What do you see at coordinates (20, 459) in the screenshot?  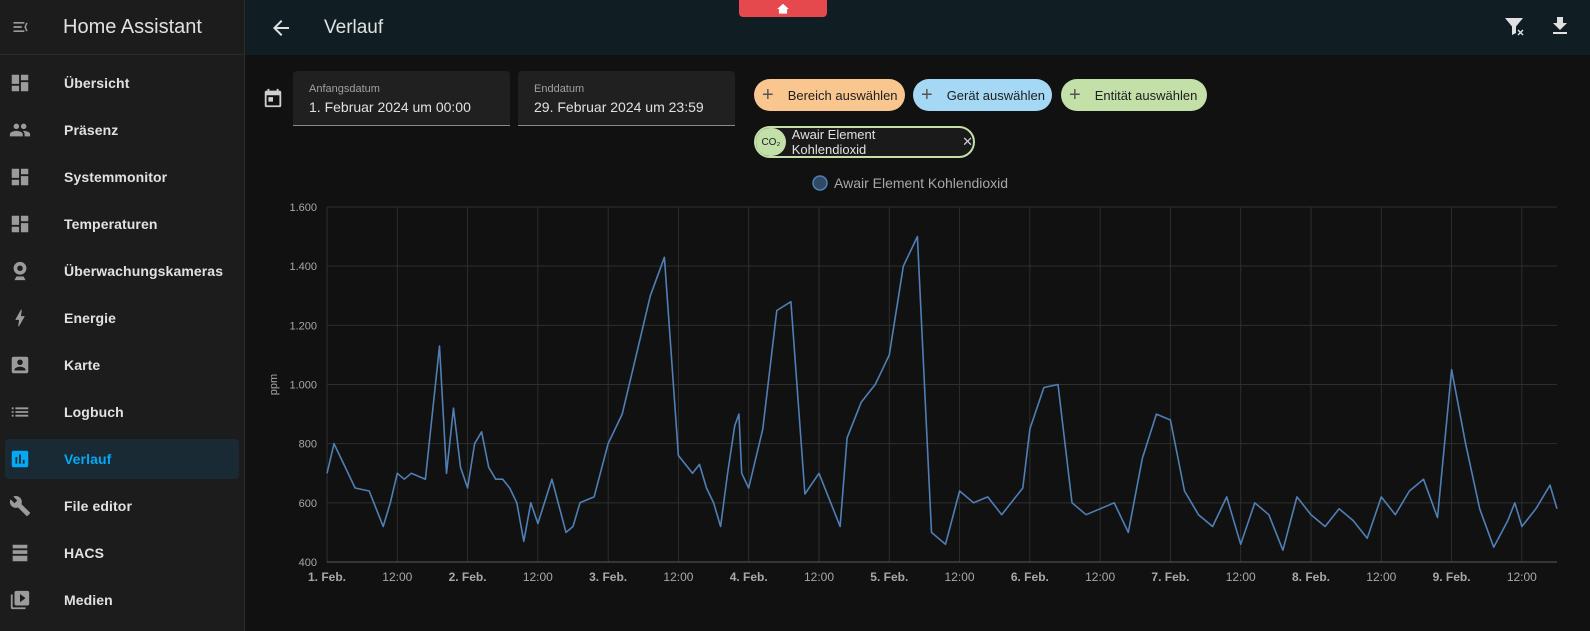 I see `chart-box-icon` at bounding box center [20, 459].